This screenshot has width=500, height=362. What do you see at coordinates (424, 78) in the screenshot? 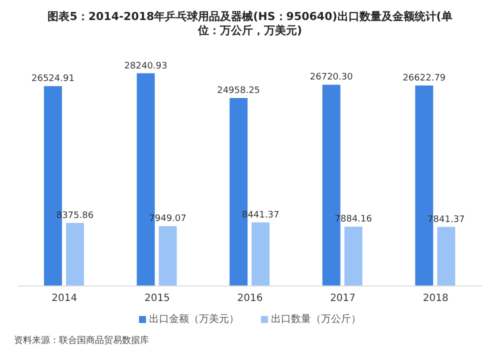
I see `data-label: 26622.79` at bounding box center [424, 78].